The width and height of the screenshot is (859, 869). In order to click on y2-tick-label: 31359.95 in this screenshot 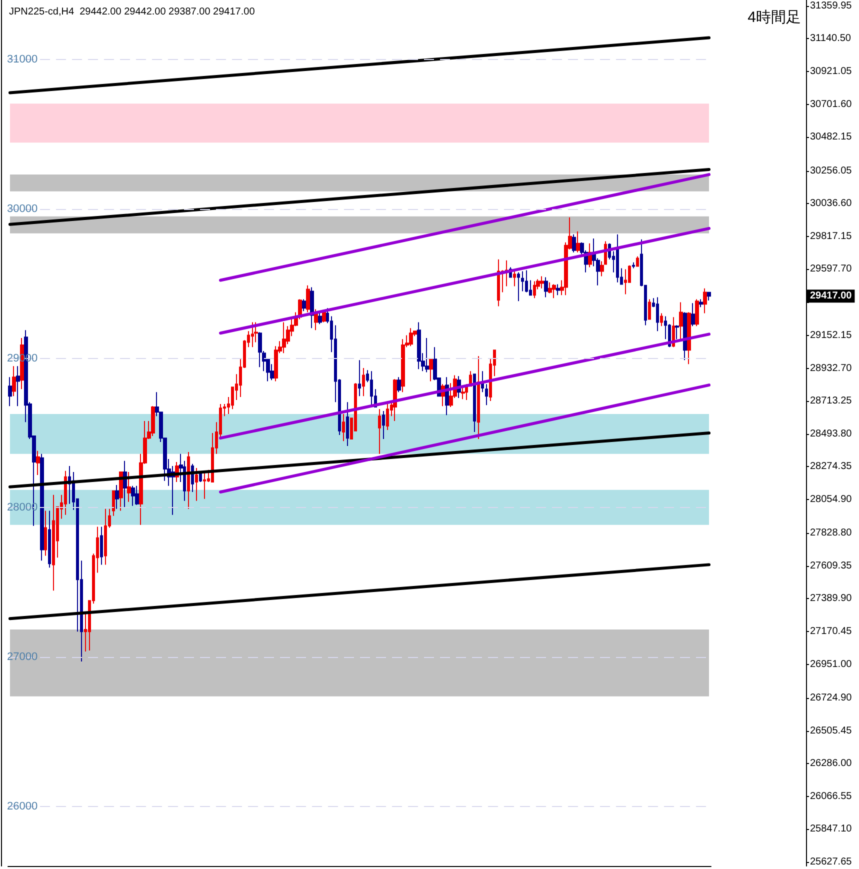, I will do `click(831, 6)`.